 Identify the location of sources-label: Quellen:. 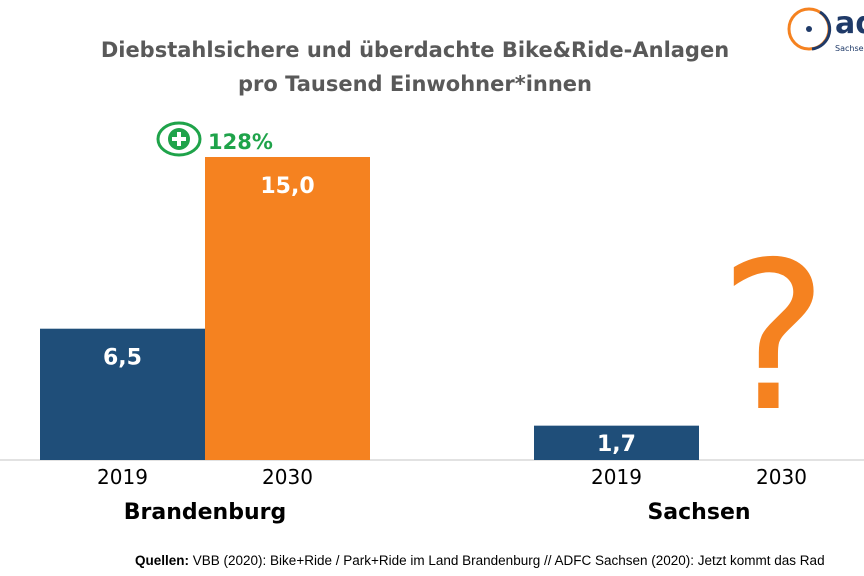
(162, 560).